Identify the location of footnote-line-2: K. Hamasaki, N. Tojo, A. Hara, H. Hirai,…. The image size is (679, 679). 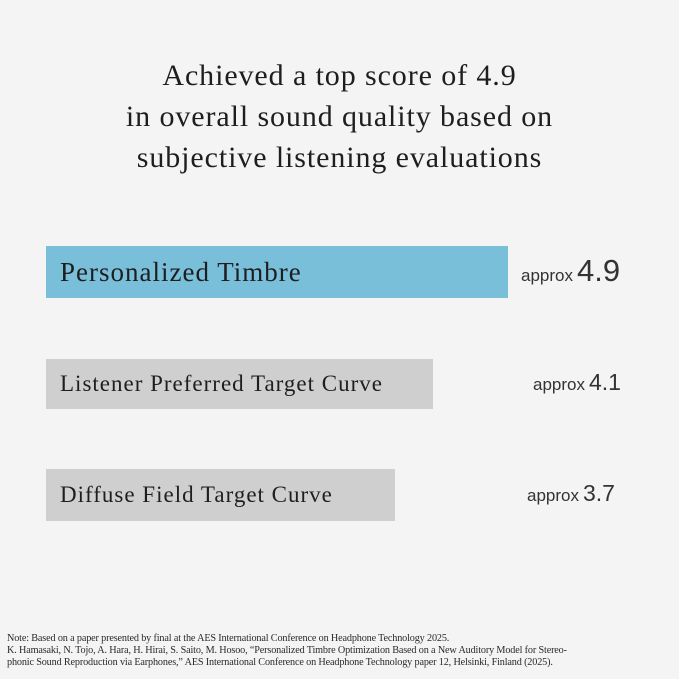
(287, 650).